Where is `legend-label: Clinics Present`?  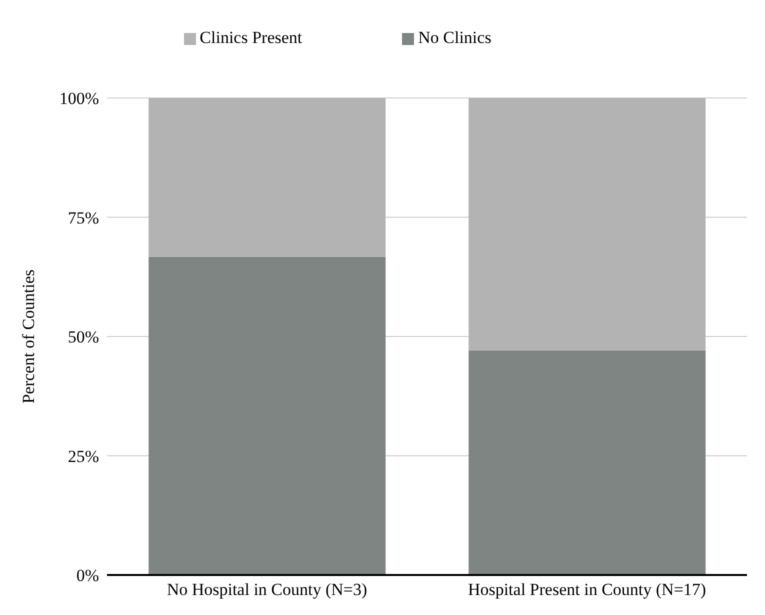 legend-label: Clinics Present is located at coordinates (251, 37).